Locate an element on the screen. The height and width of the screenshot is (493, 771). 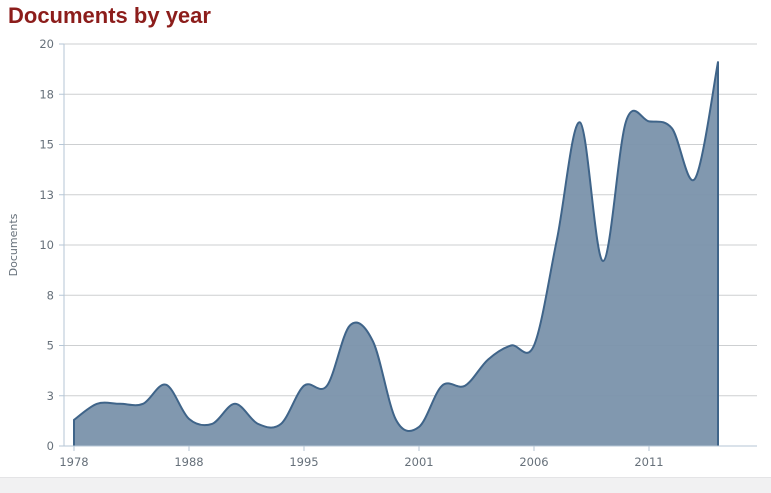
x-tick-label: 1995 is located at coordinates (303, 462).